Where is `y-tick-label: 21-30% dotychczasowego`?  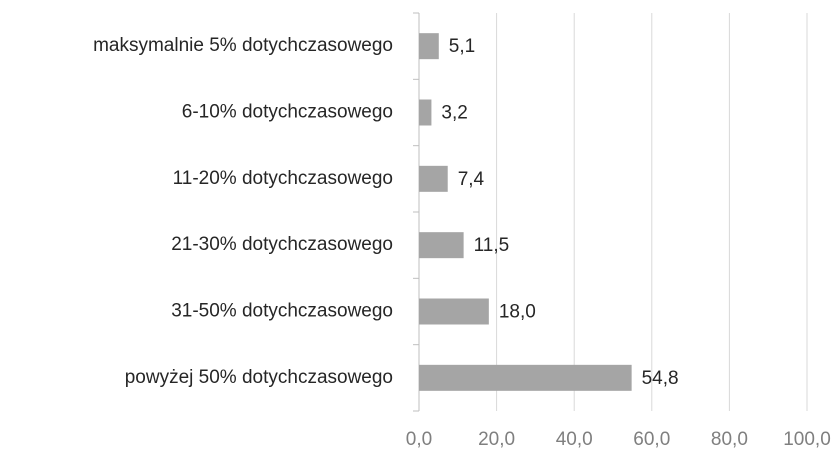
y-tick-label: 21-30% dotychczasowego is located at coordinates (282, 244).